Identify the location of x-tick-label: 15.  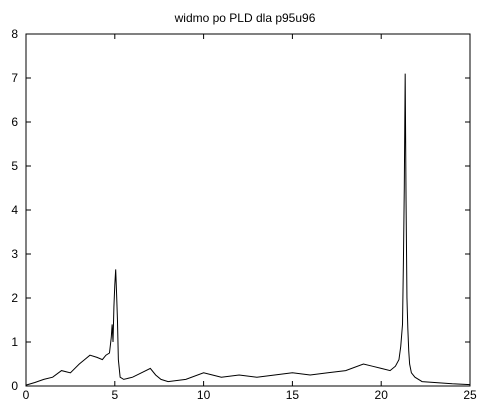
(293, 394).